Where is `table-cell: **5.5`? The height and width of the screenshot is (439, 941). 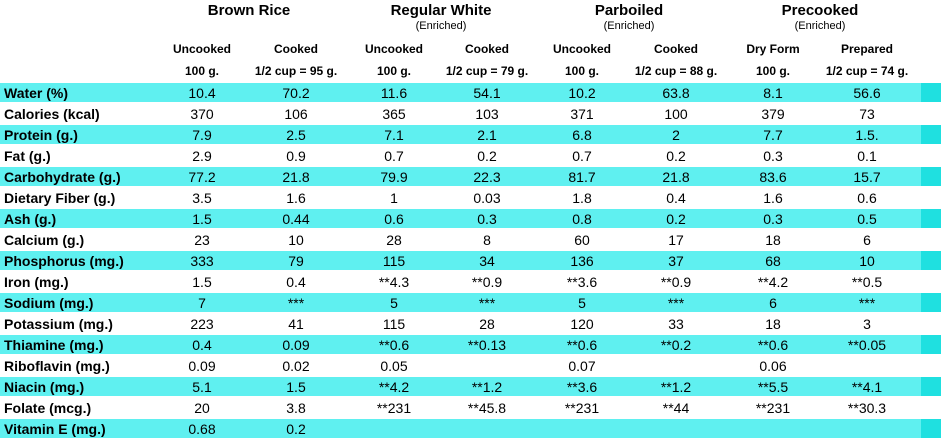
table-cell: **5.5 is located at coordinates (773, 387).